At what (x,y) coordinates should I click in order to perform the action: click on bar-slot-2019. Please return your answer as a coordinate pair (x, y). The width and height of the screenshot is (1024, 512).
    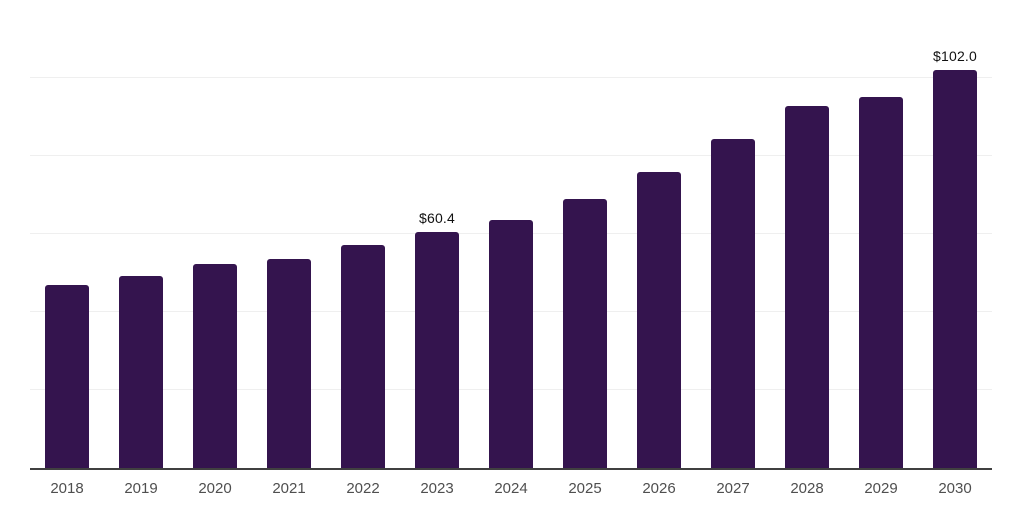
    Looking at the image, I should click on (141, 235).